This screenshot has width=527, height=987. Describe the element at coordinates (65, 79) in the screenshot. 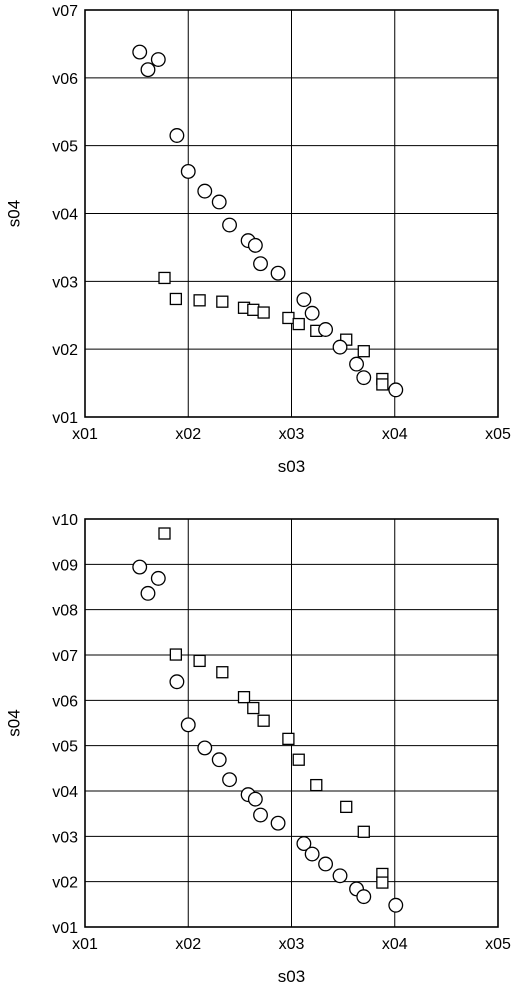

I see `chart-1-y-tick-label: v06` at that location.